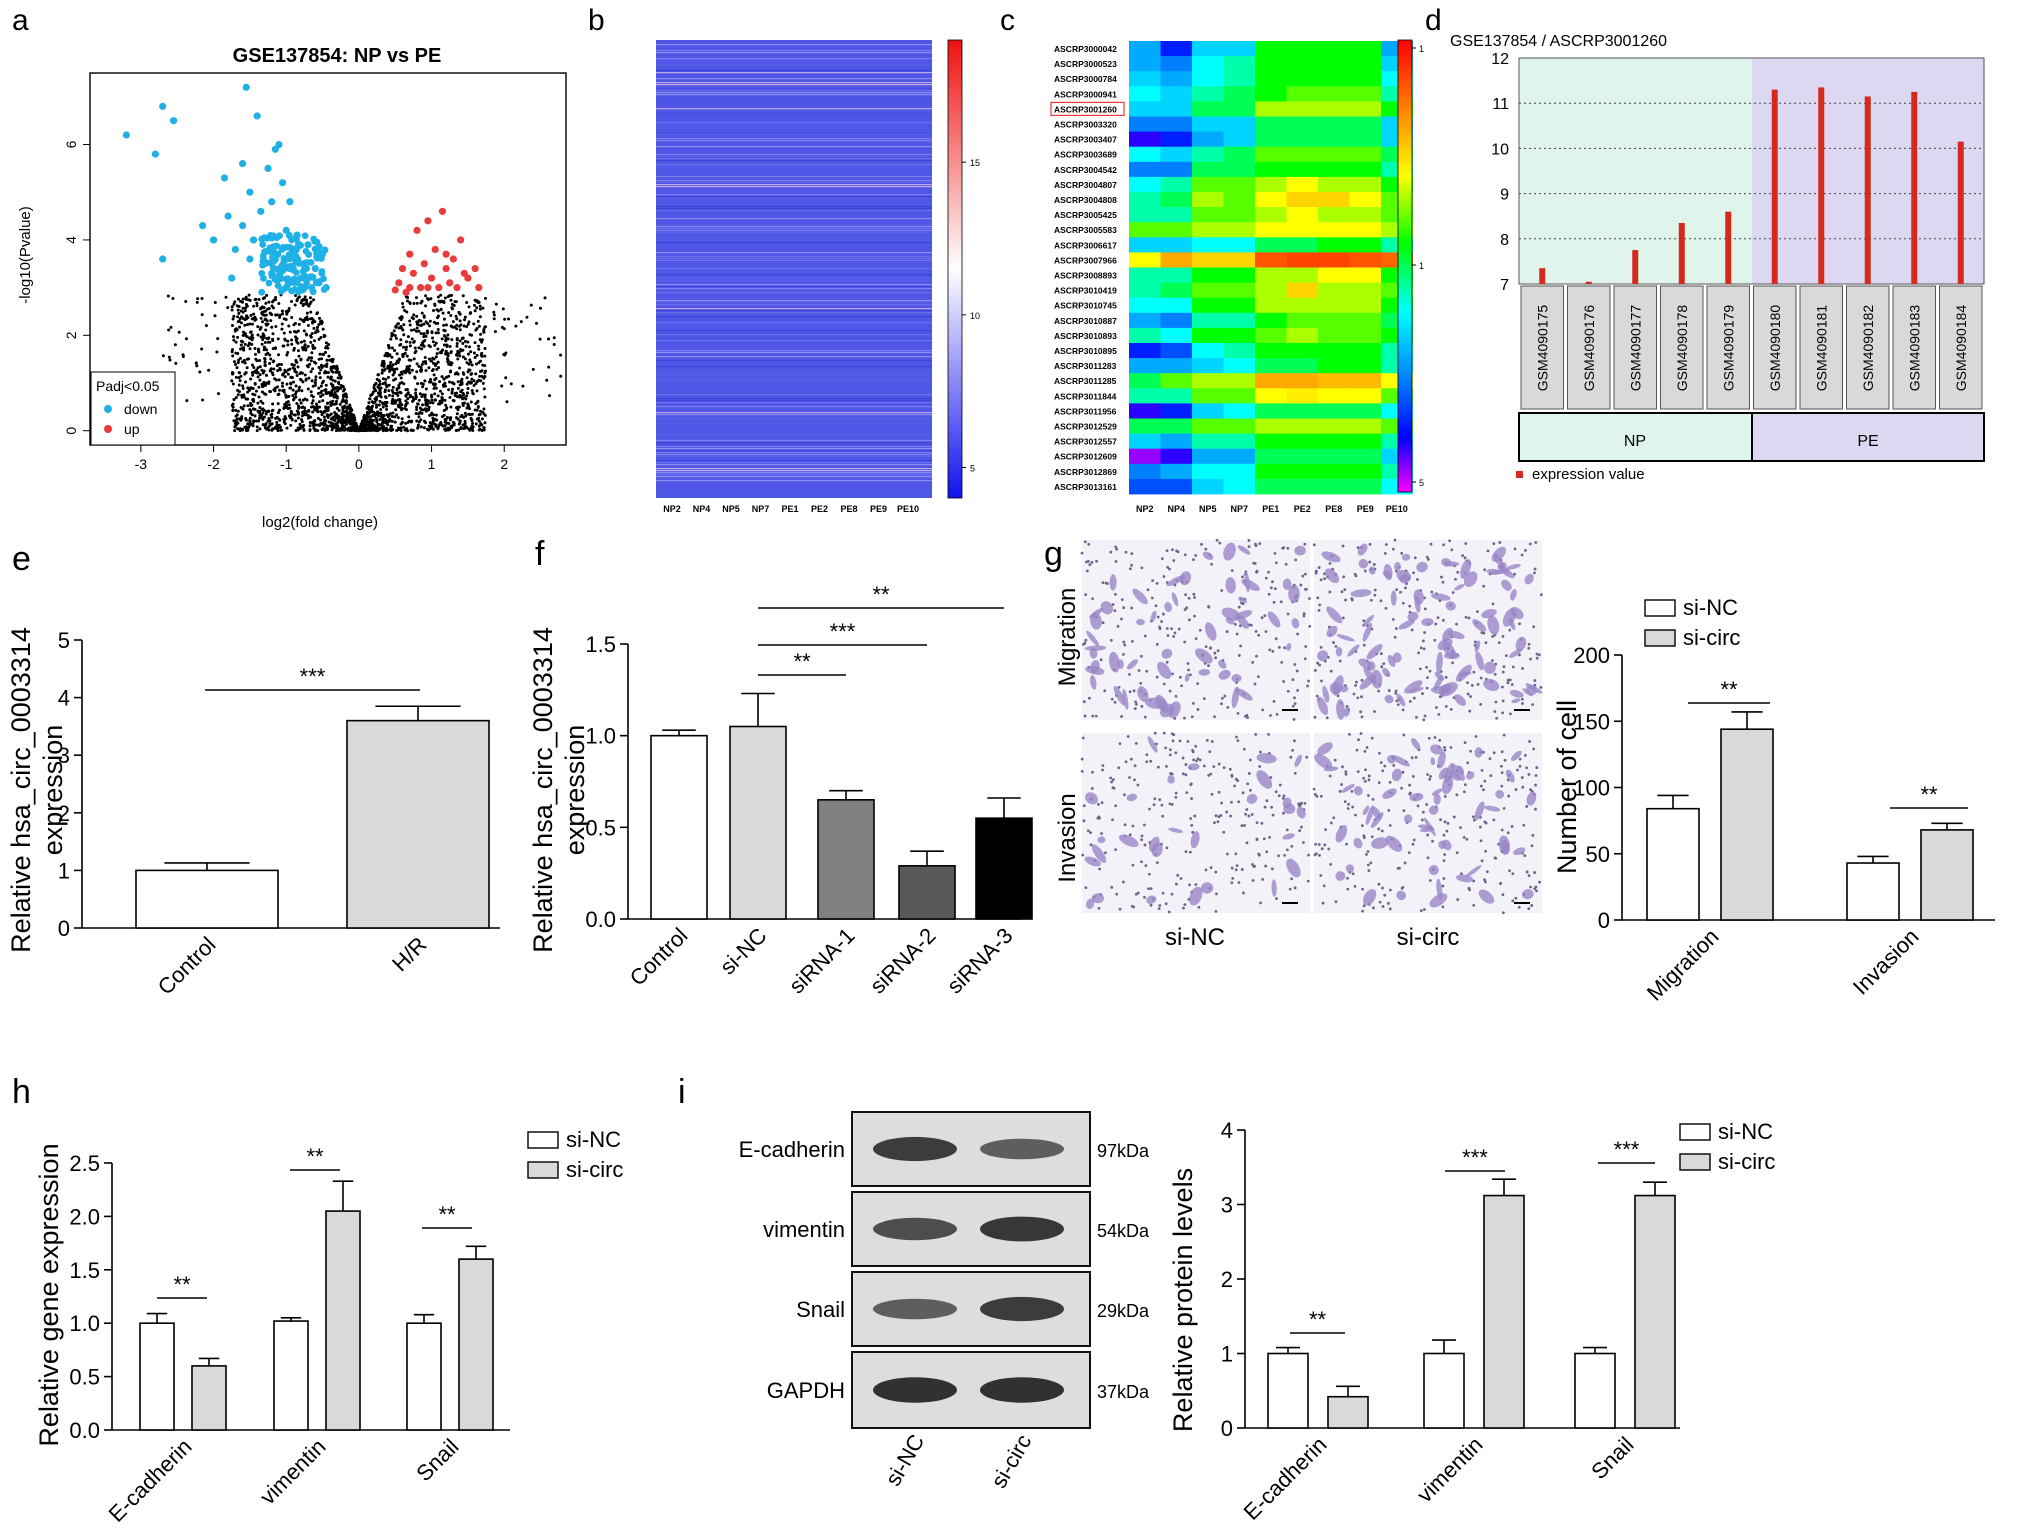  I want to click on x-label: PE1, so click(1270, 509).